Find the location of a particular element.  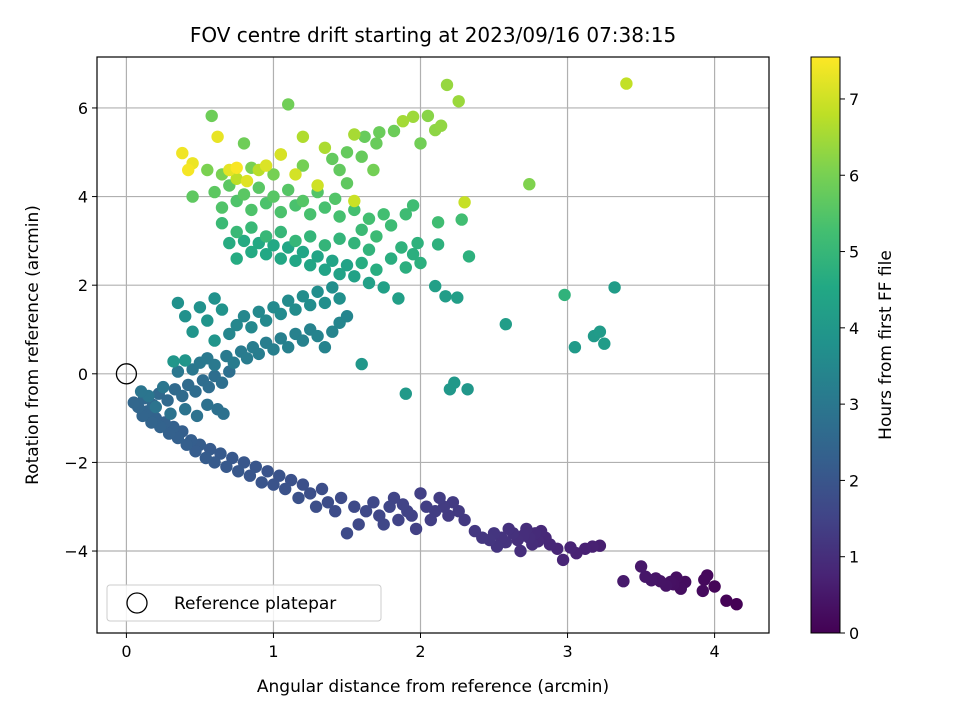

y-axis-title: Rotation from reference (arcmin) is located at coordinates (33, 345).